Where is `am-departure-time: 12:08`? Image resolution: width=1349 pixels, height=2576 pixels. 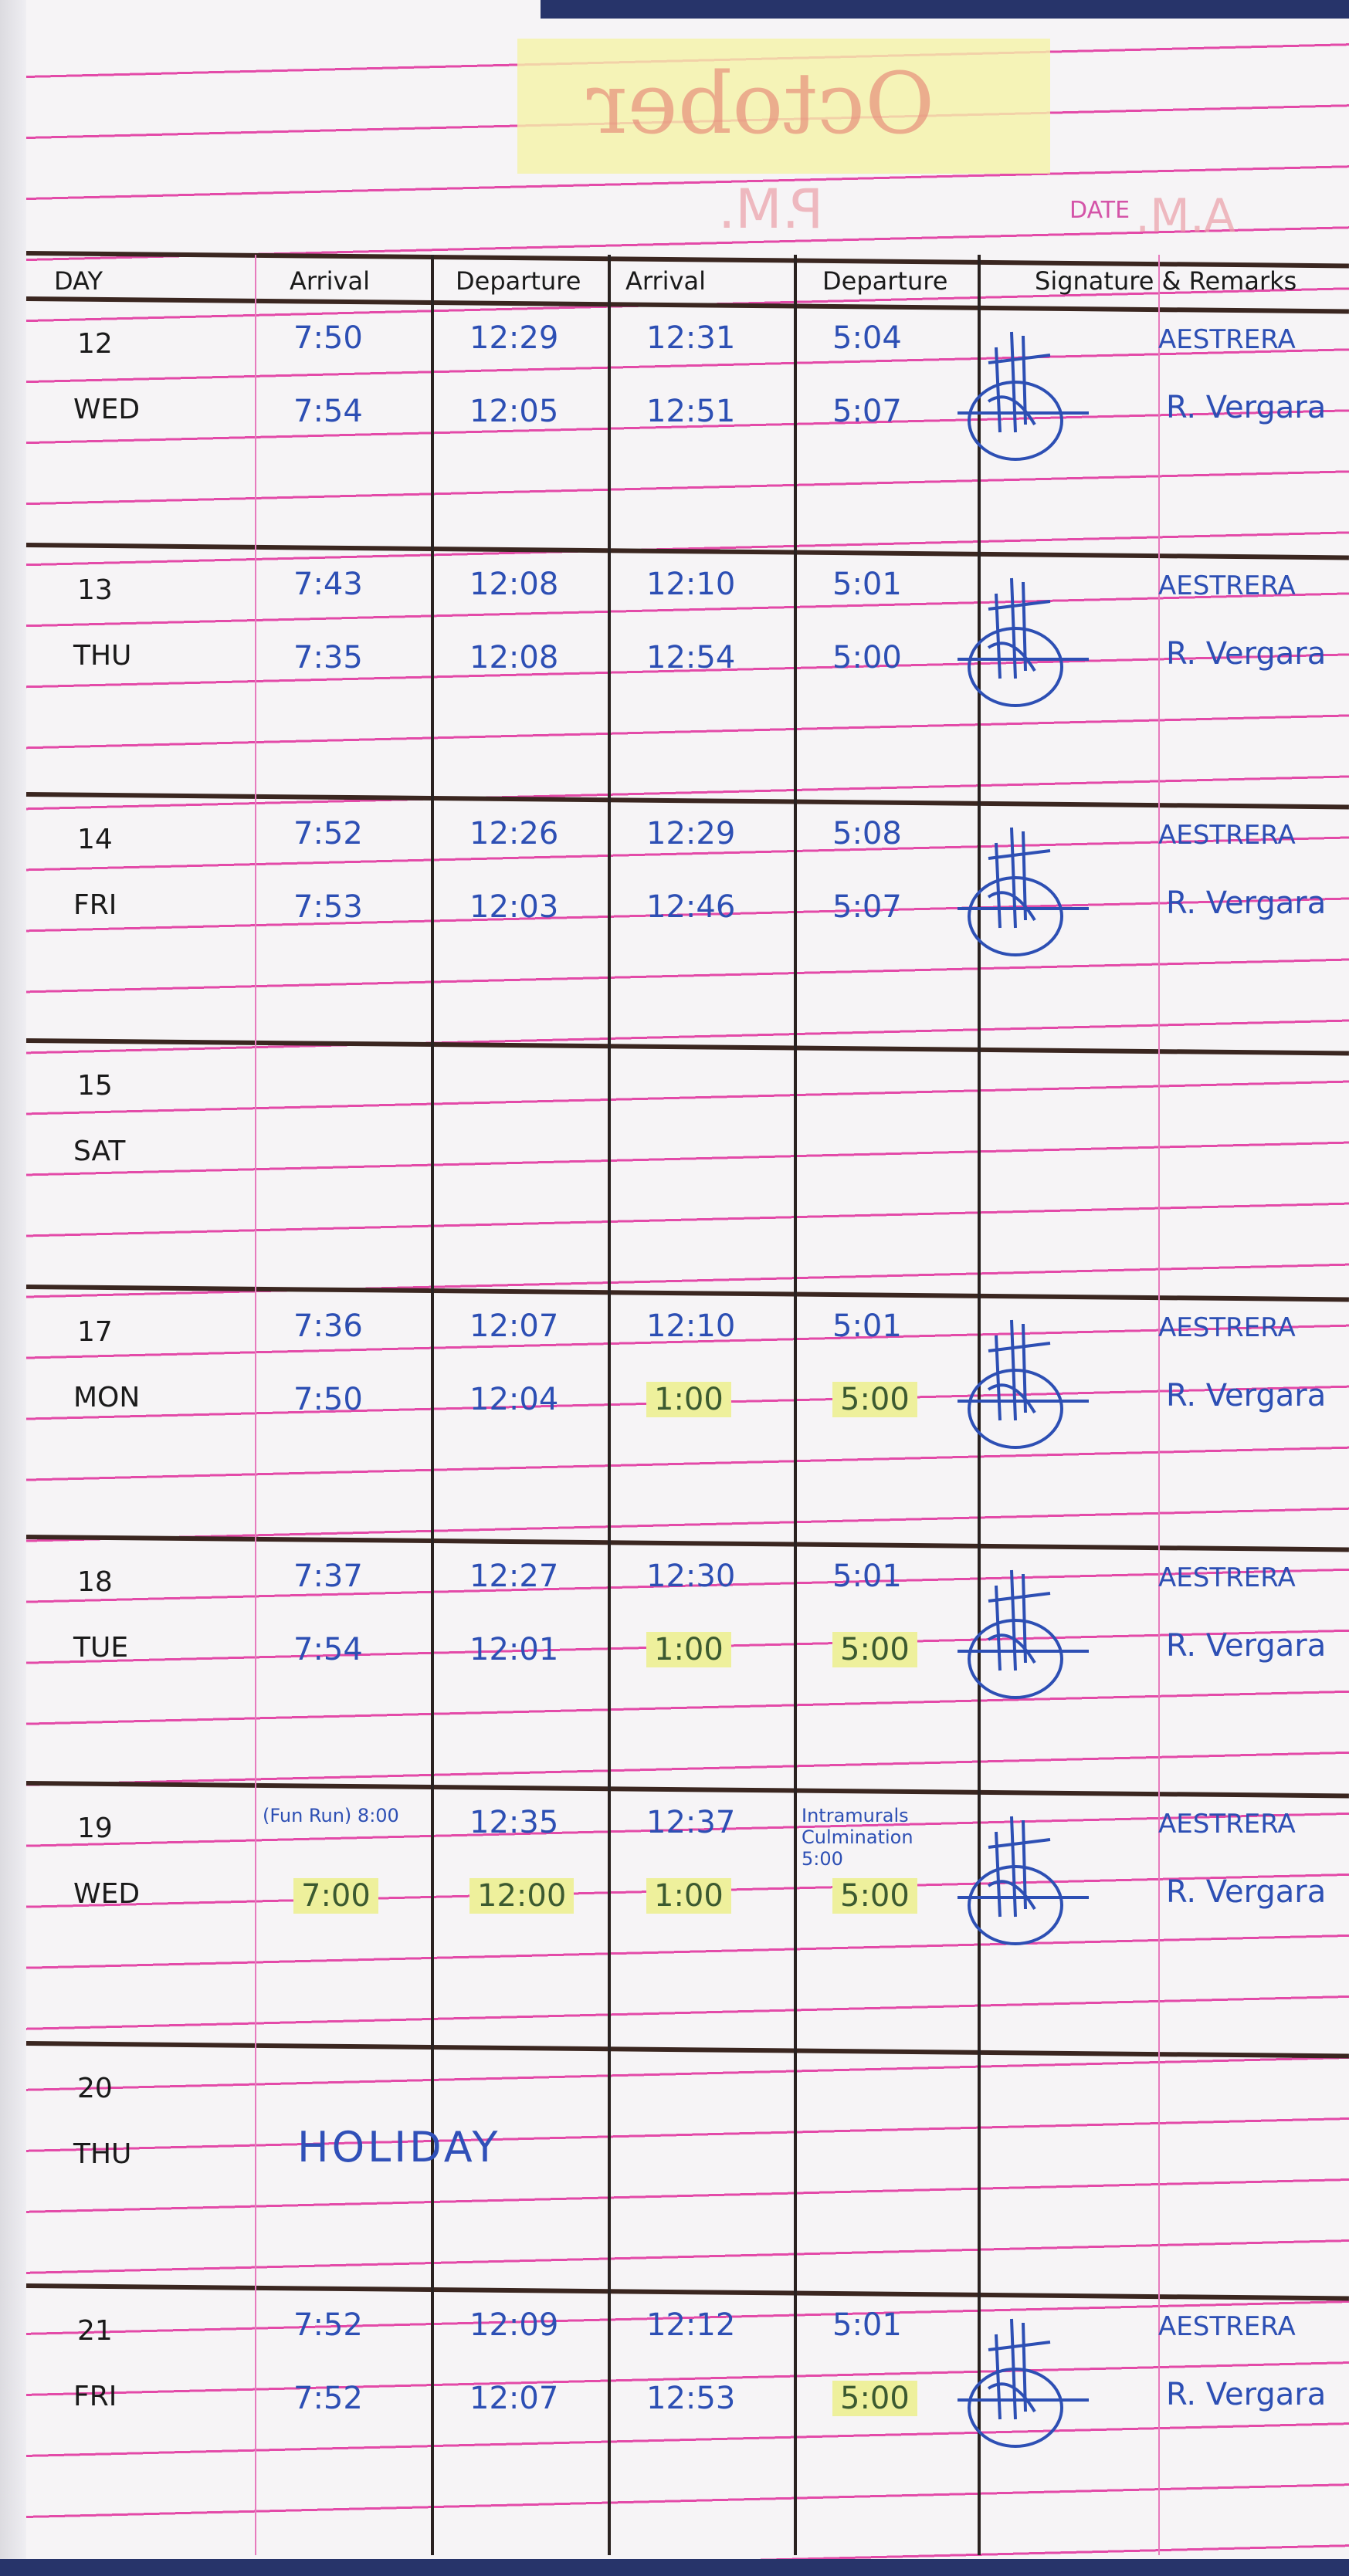
am-departure-time: 12:08 is located at coordinates (514, 584).